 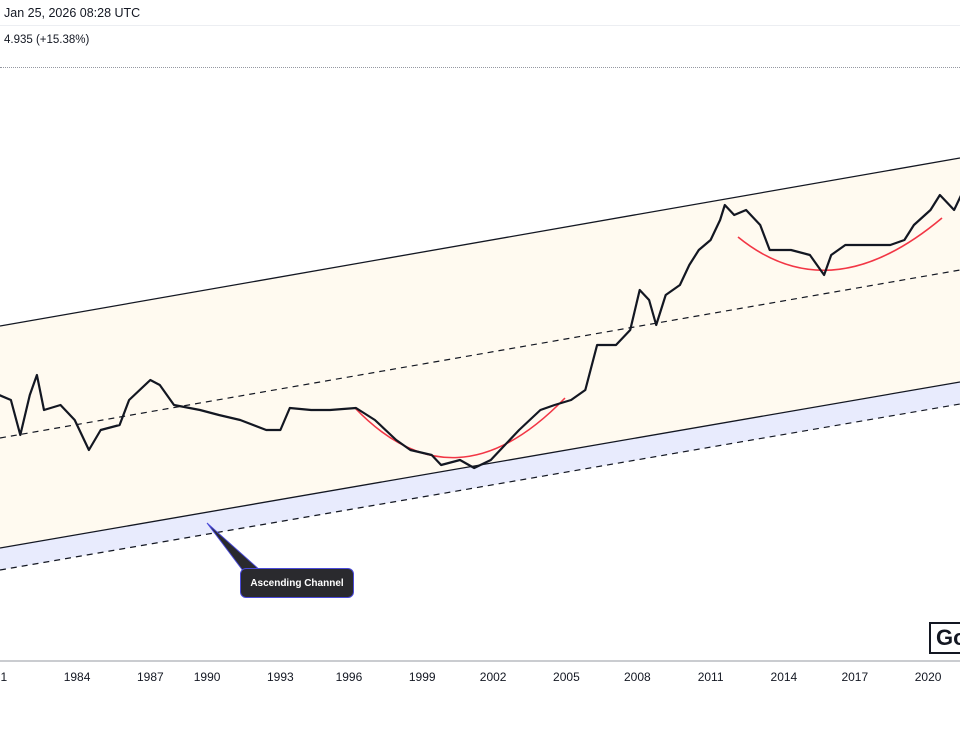 What do you see at coordinates (349, 677) in the screenshot?
I see `x-tick-label: 1996` at bounding box center [349, 677].